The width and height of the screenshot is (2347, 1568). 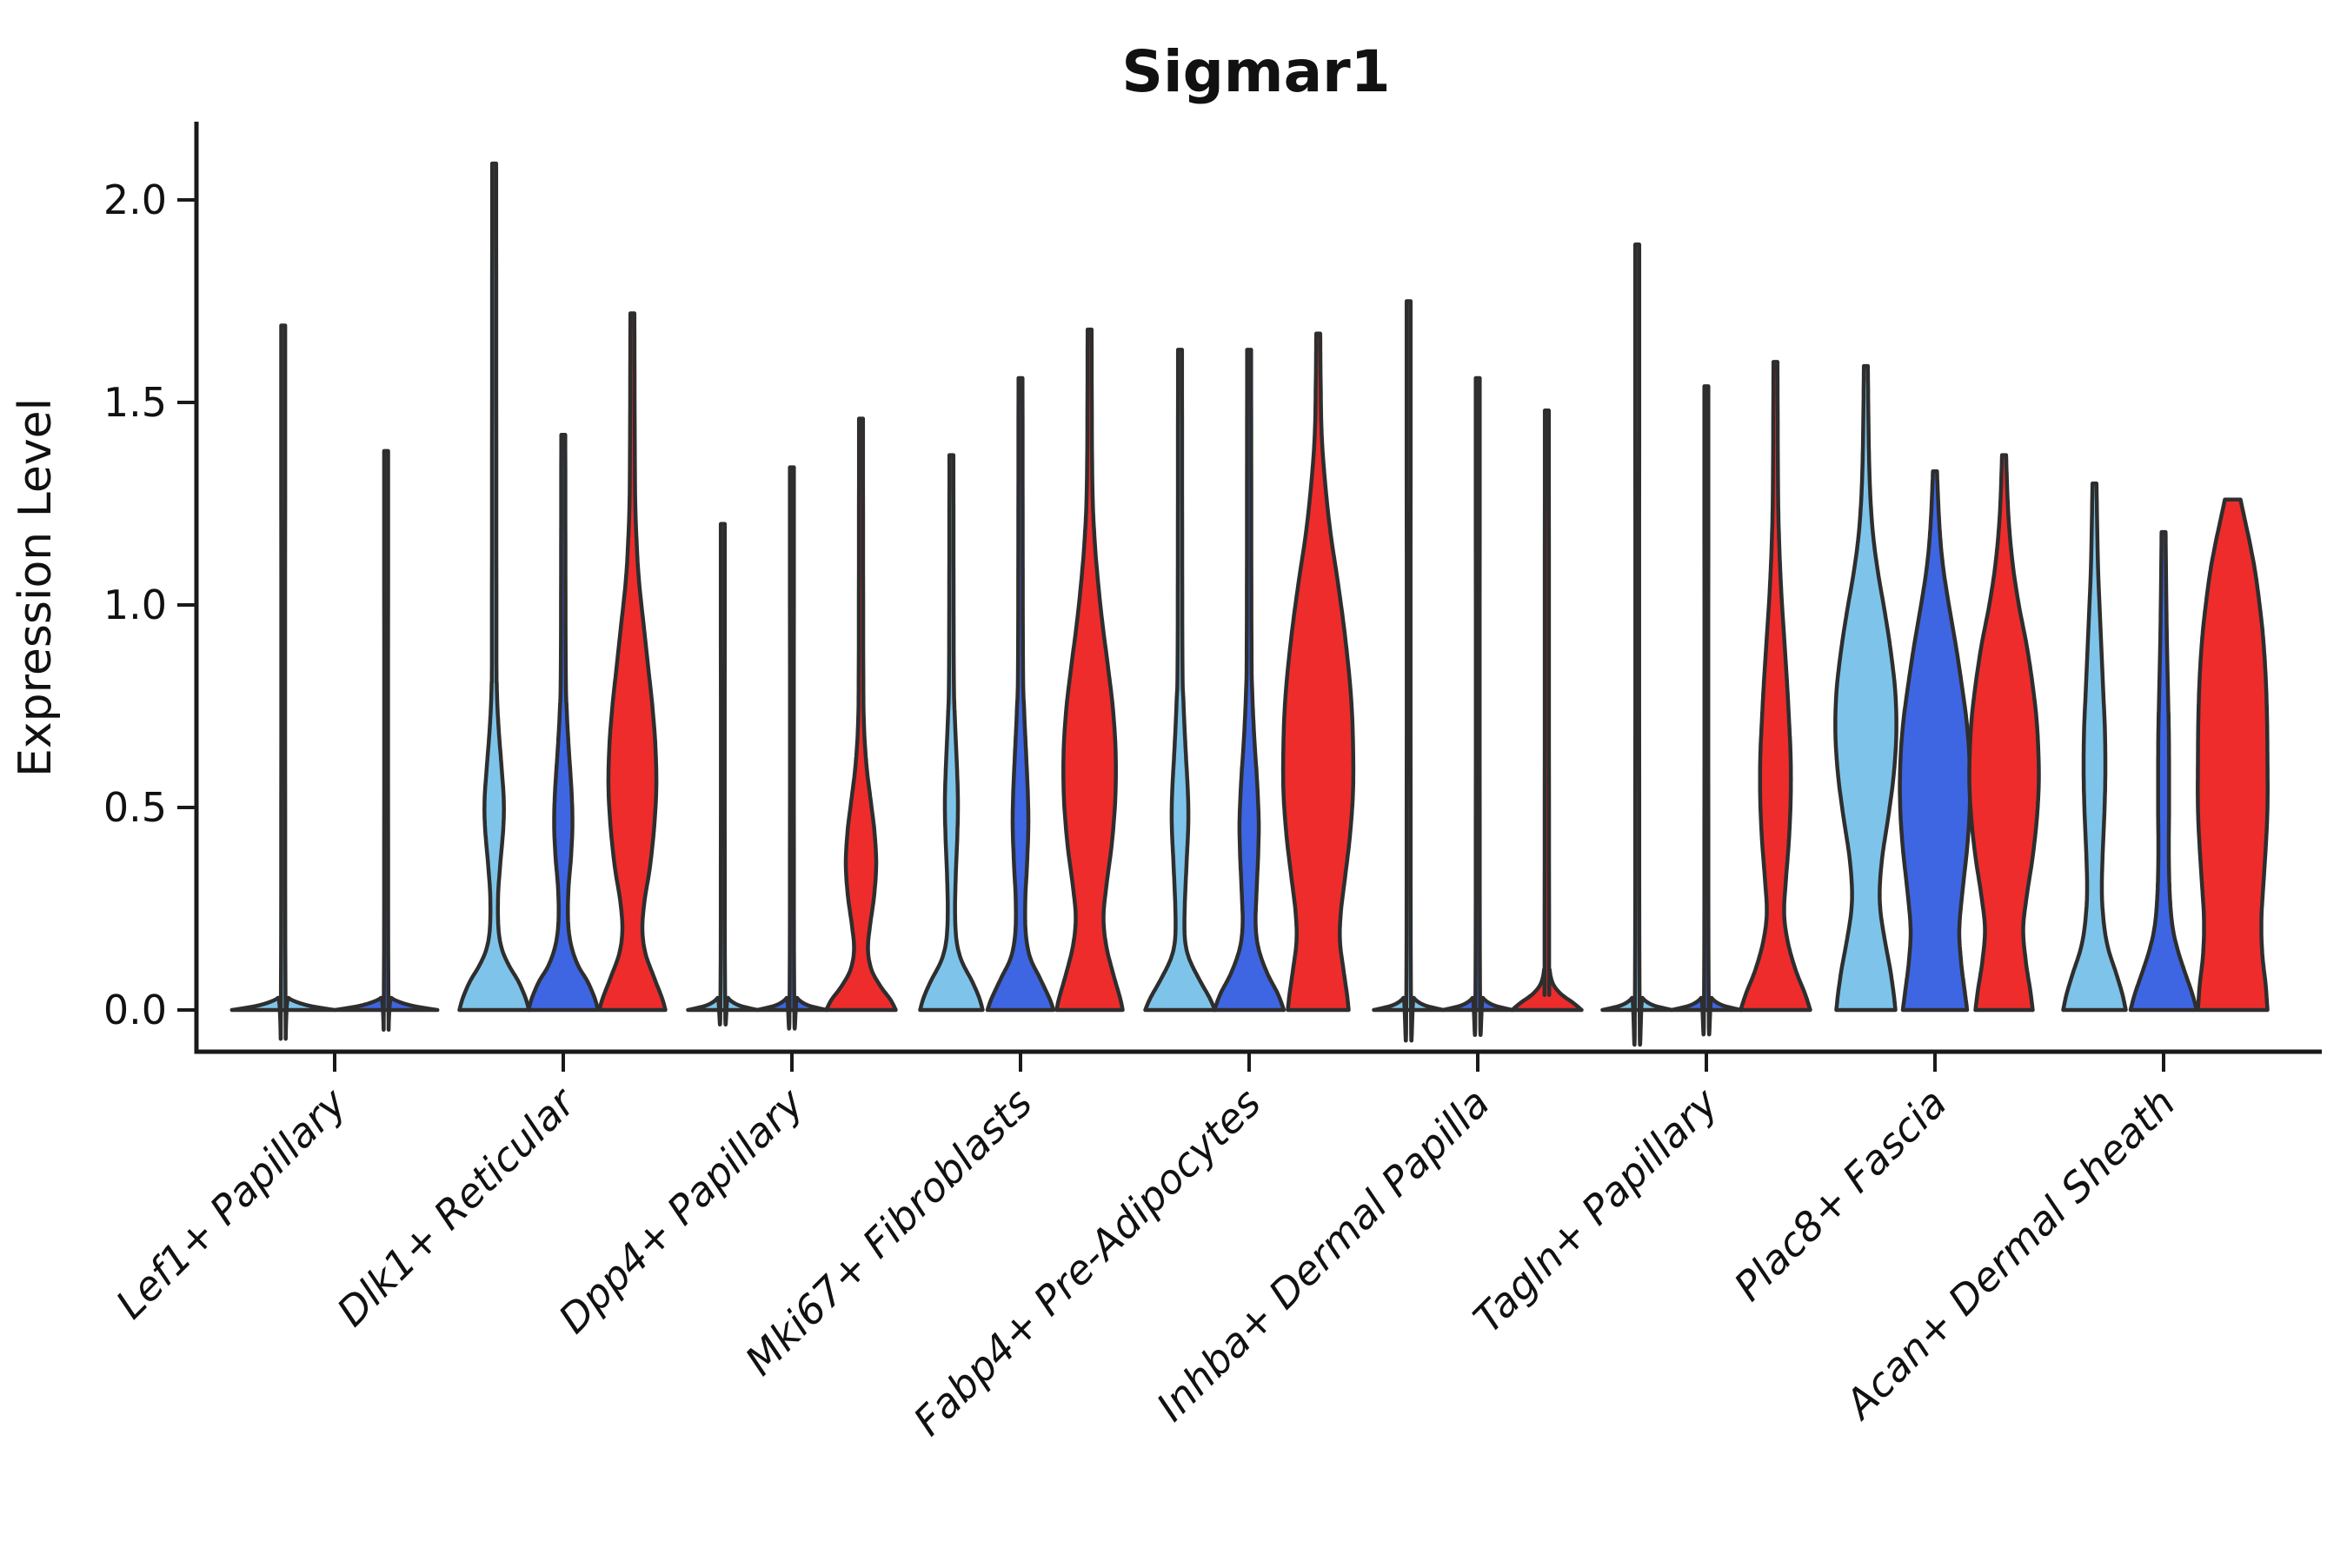 I want to click on y-tick-label: 1.5, so click(x=135, y=402).